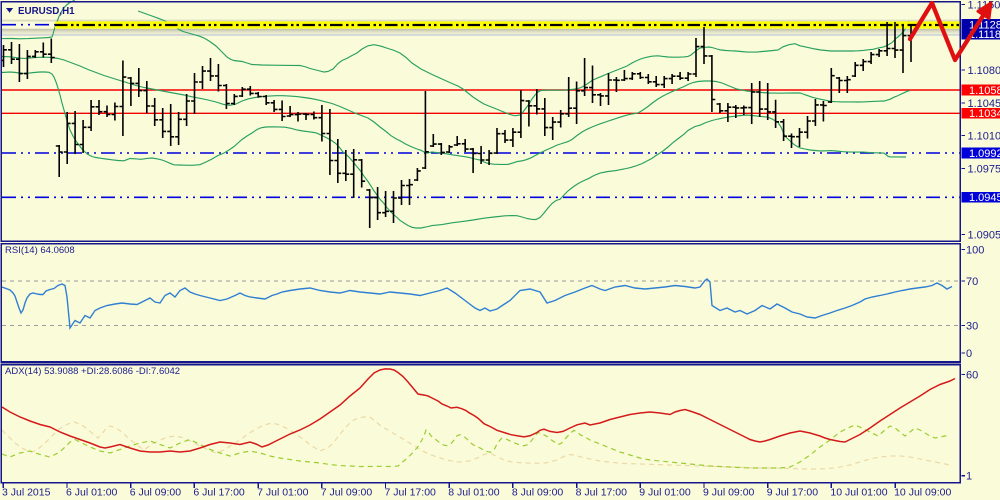 The width and height of the screenshot is (1000, 500). What do you see at coordinates (219, 493) in the screenshot?
I see `svg-text: 6 Jul 17:00` at bounding box center [219, 493].